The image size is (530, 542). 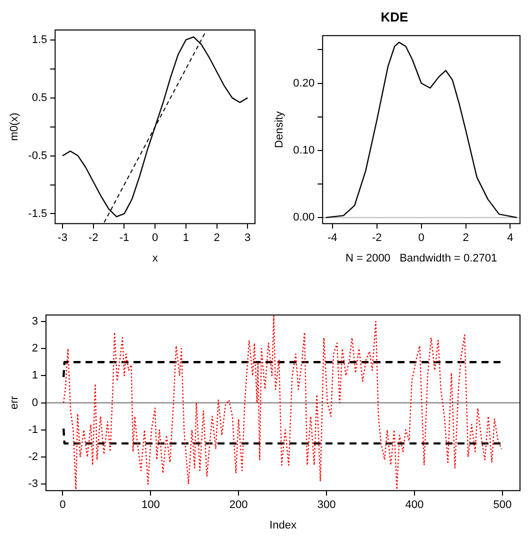 What do you see at coordinates (304, 150) in the screenshot?
I see `y-tick-label: 0.10` at bounding box center [304, 150].